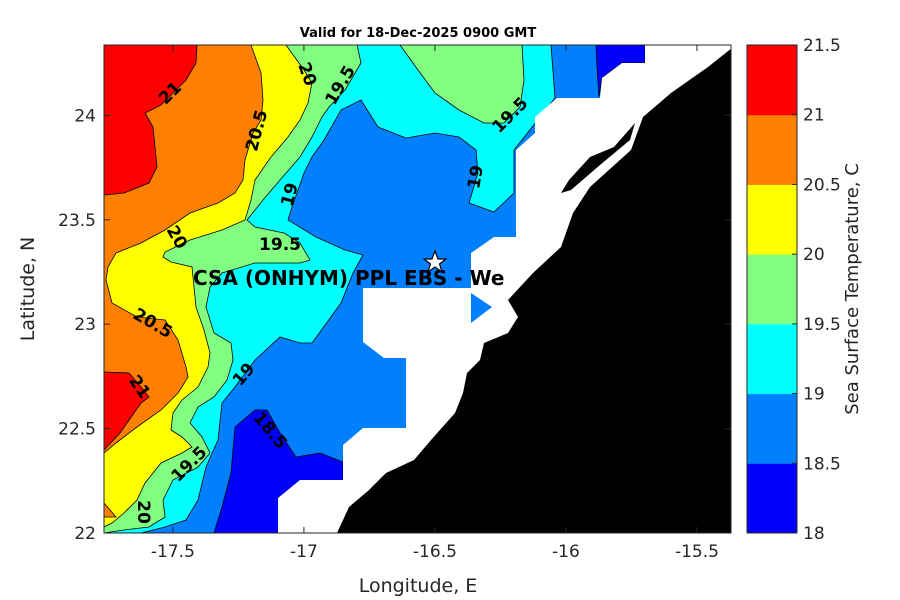 Image resolution: width=900 pixels, height=600 pixels. I want to click on y-axis-label: Latitude, N, so click(28, 289).